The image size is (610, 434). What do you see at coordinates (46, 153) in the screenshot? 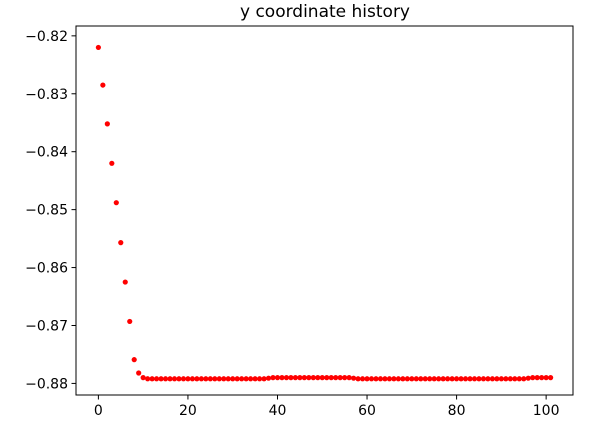
I see `y-tick-label: −0.84` at bounding box center [46, 153].